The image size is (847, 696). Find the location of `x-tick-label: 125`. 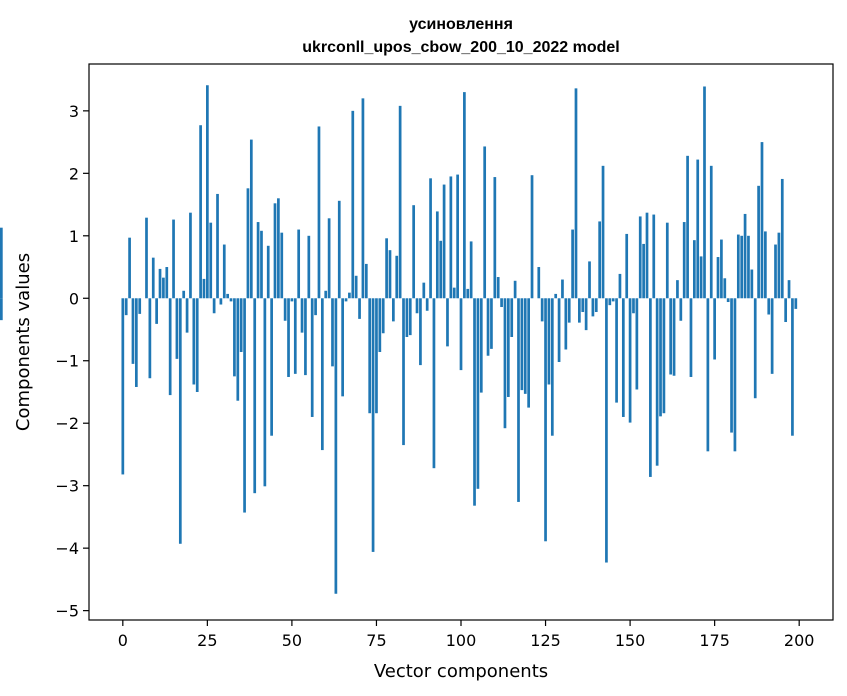

x-tick-label: 125 is located at coordinates (545, 640).